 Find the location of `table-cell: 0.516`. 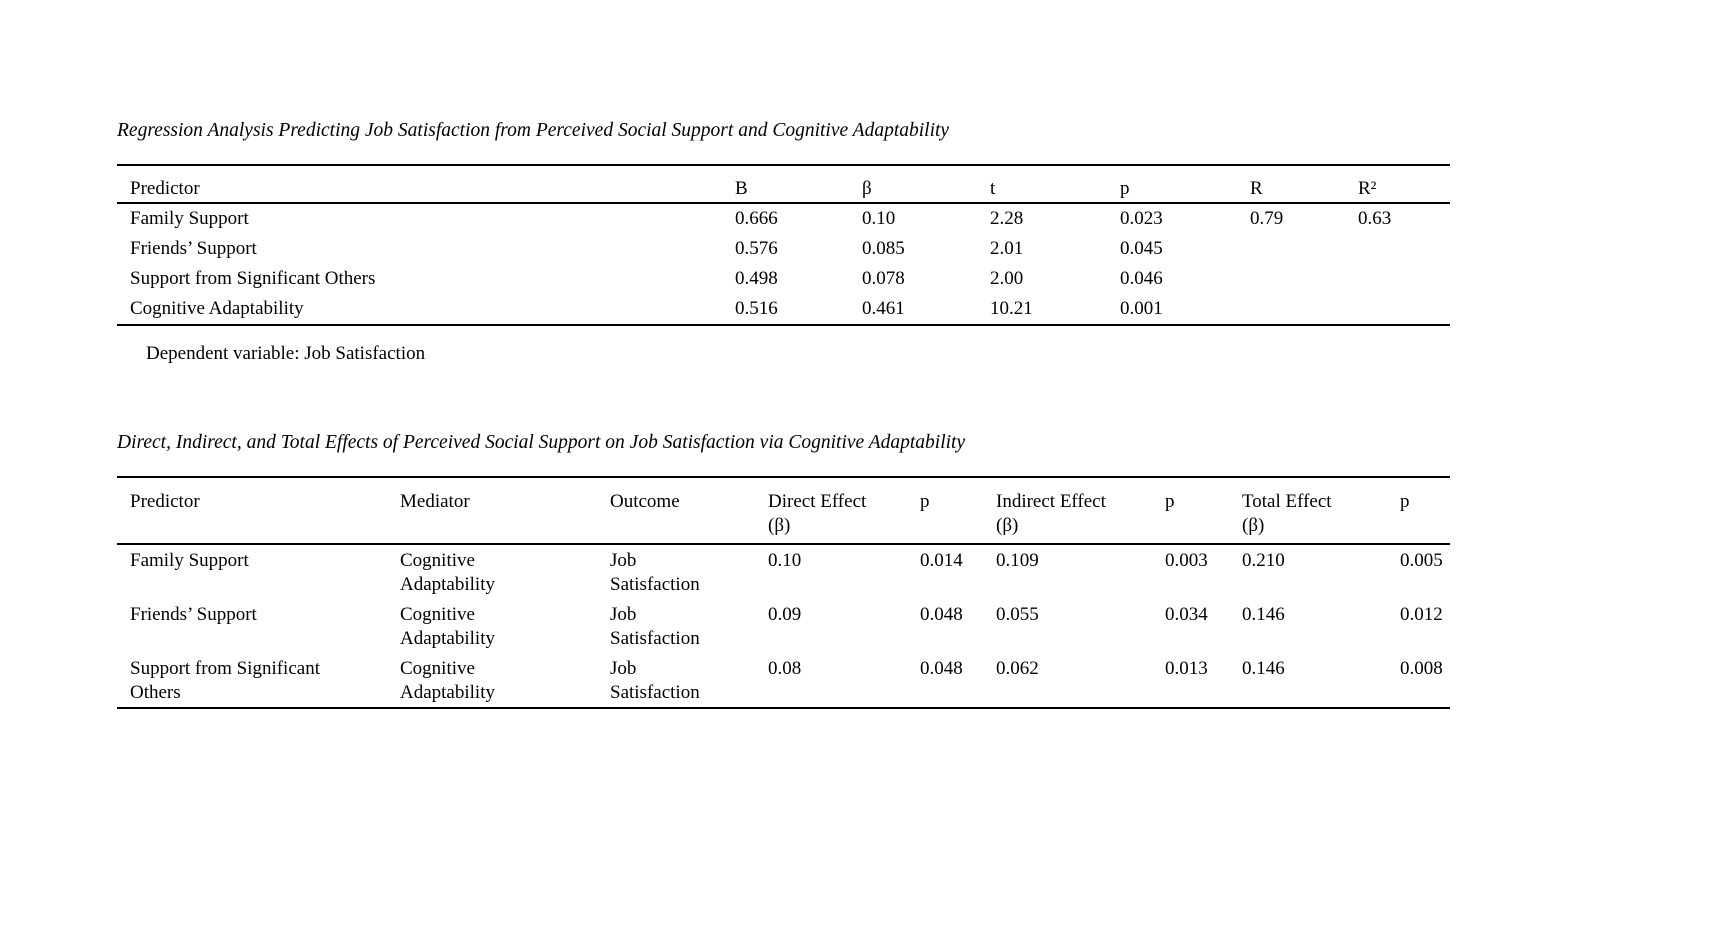

table-cell: 0.516 is located at coordinates (756, 308).